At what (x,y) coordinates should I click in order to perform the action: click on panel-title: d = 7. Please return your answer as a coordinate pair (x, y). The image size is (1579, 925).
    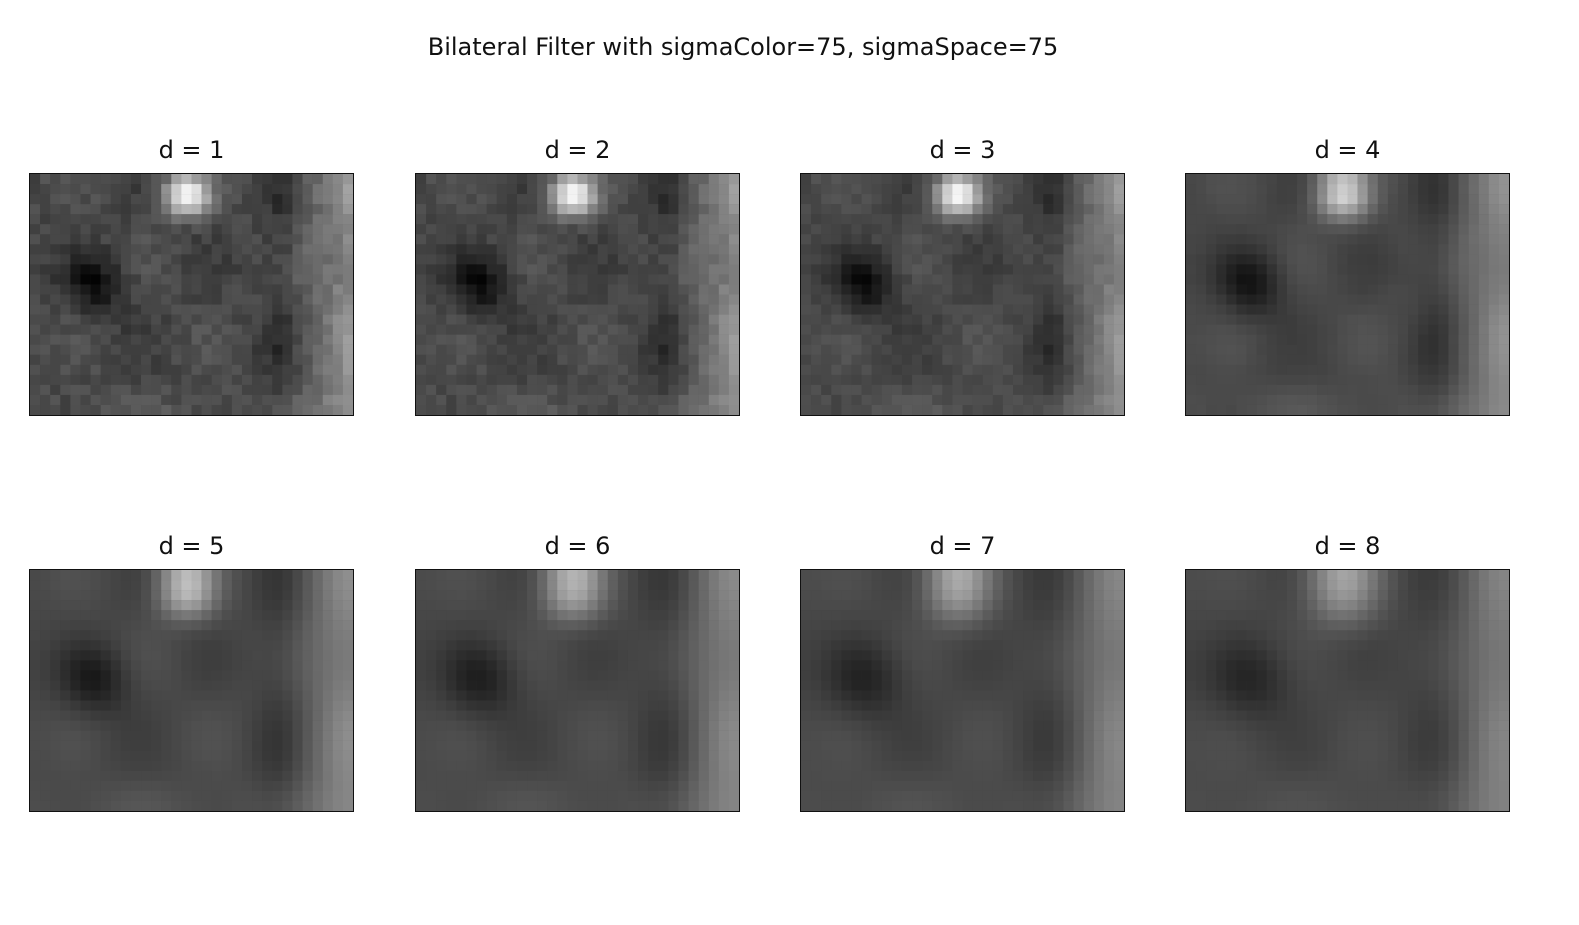
    Looking at the image, I should click on (962, 546).